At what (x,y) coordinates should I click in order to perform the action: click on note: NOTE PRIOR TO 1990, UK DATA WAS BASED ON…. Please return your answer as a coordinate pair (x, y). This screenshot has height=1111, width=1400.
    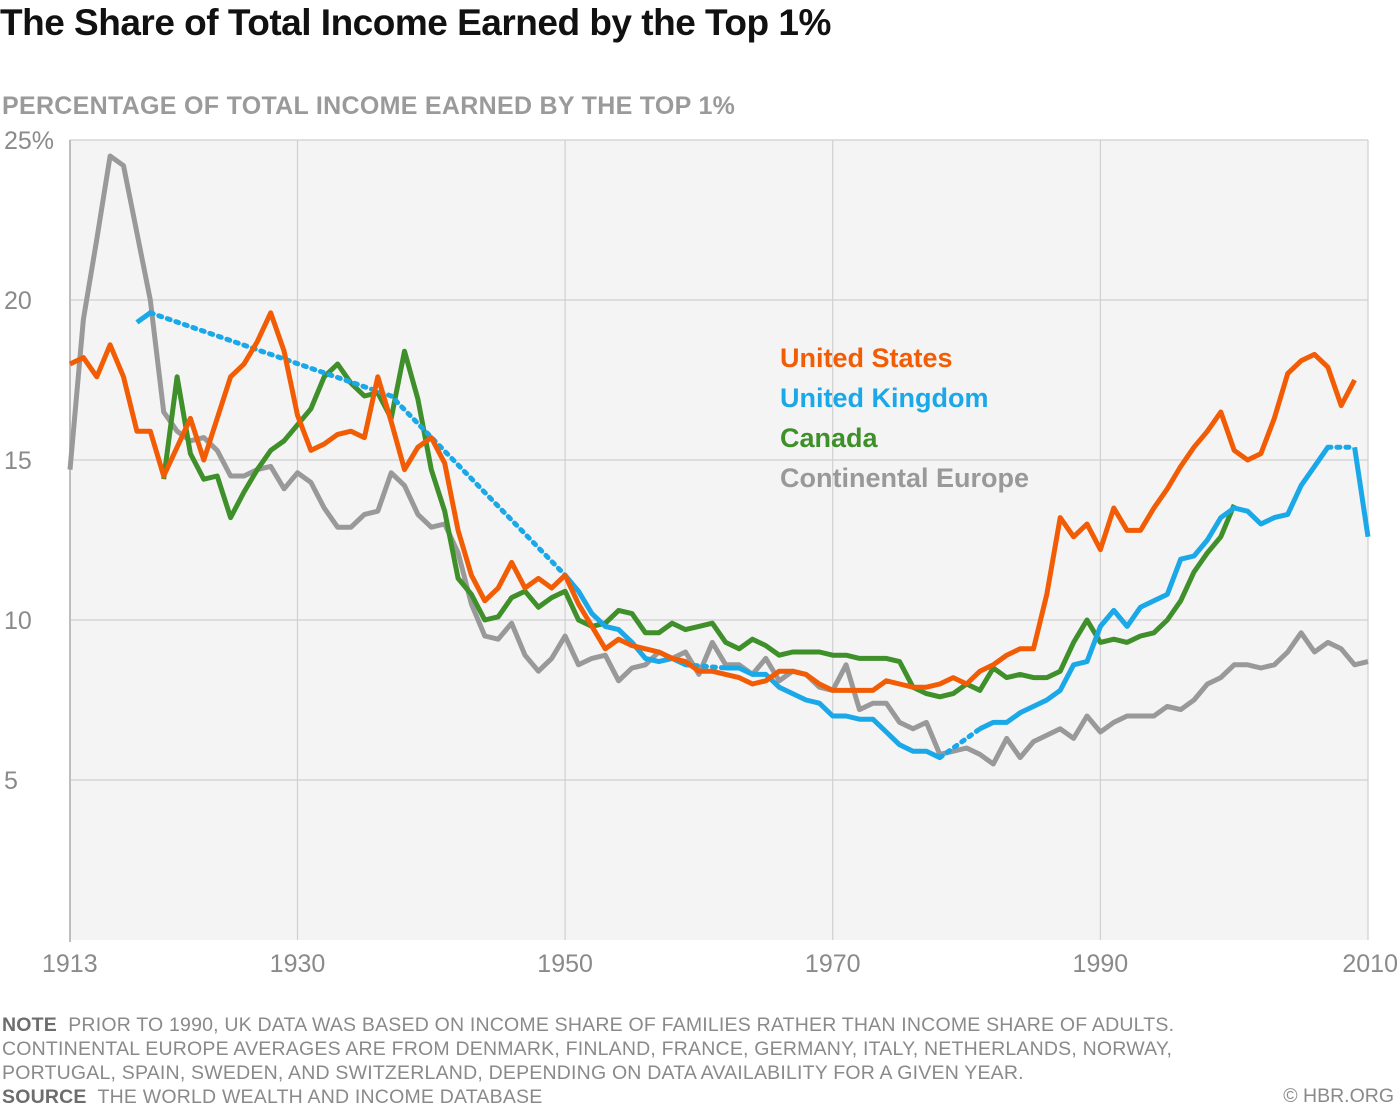
    Looking at the image, I should click on (622, 1049).